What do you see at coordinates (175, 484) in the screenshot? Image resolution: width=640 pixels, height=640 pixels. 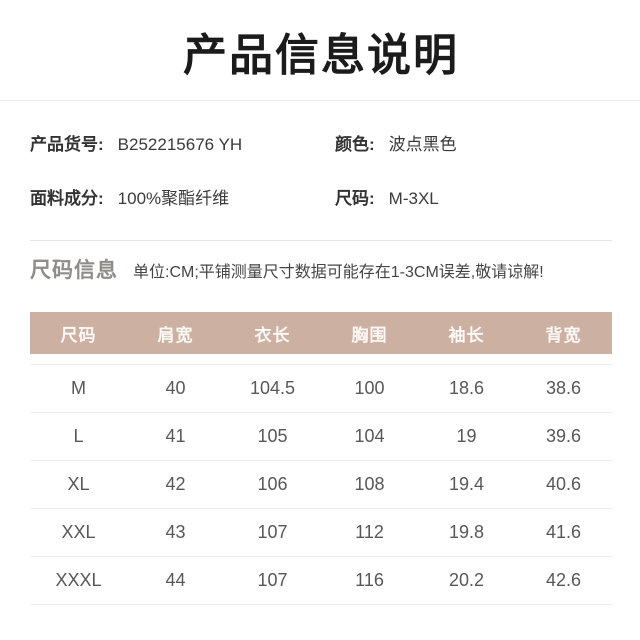 I see `table-cell: 42` at bounding box center [175, 484].